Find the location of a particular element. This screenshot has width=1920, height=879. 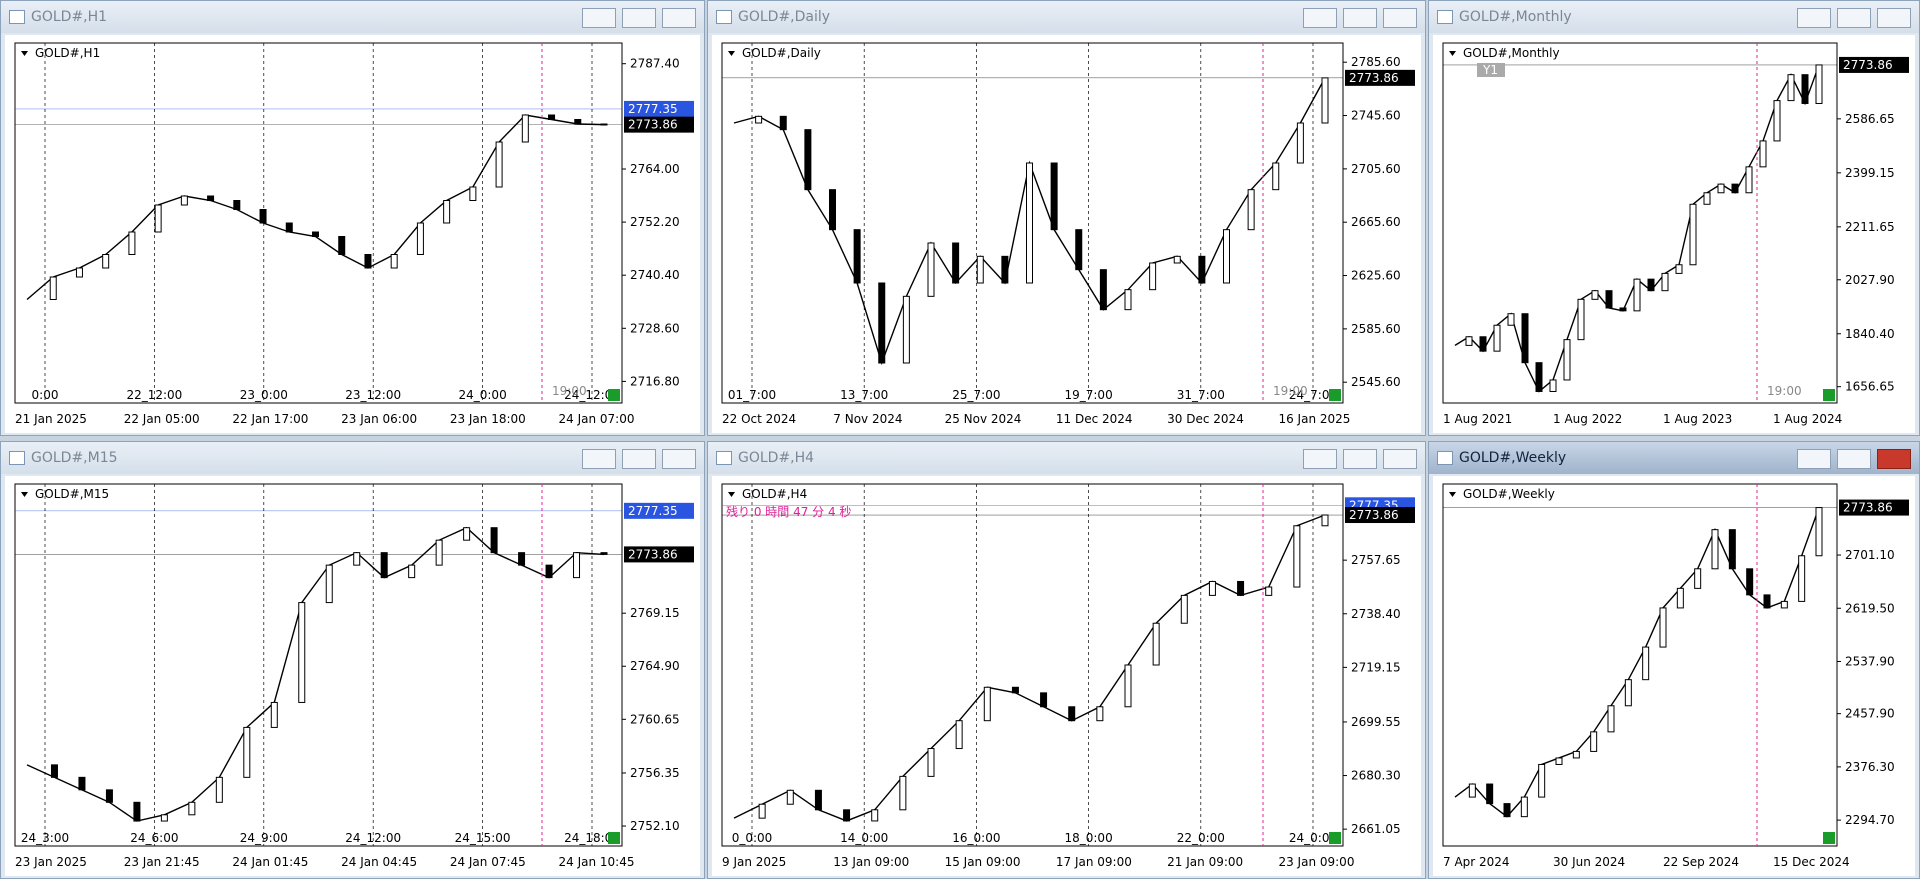

date-label: 23 Jan 2025 is located at coordinates (51, 862).